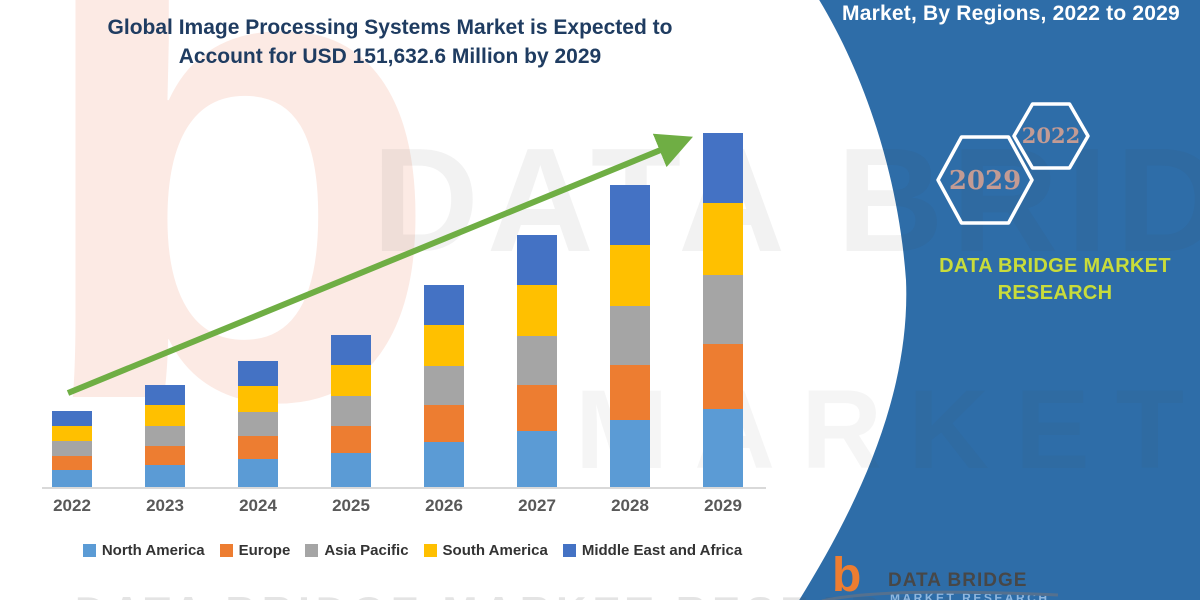 The height and width of the screenshot is (600, 1200). Describe the element at coordinates (264, 550) in the screenshot. I see `legend-label: Europe` at that location.